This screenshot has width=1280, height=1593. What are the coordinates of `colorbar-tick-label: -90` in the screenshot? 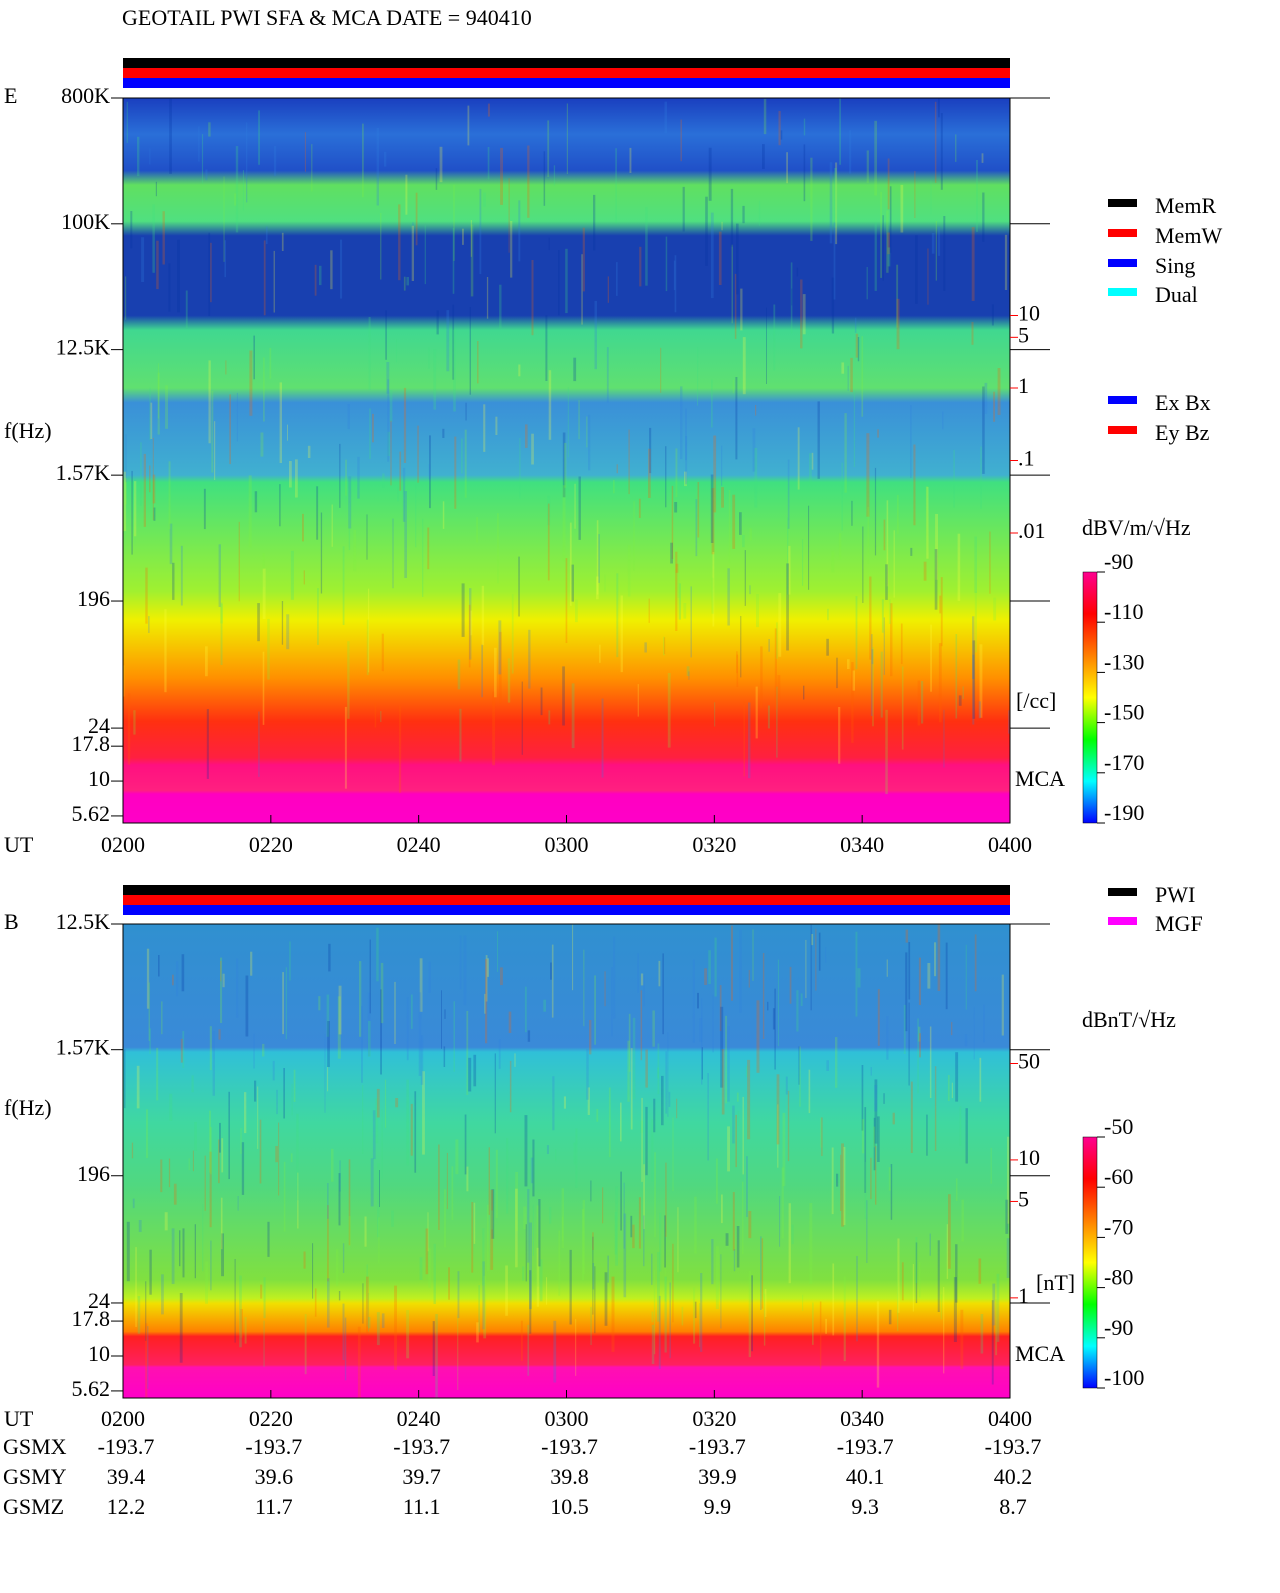 It's located at (1118, 1327).